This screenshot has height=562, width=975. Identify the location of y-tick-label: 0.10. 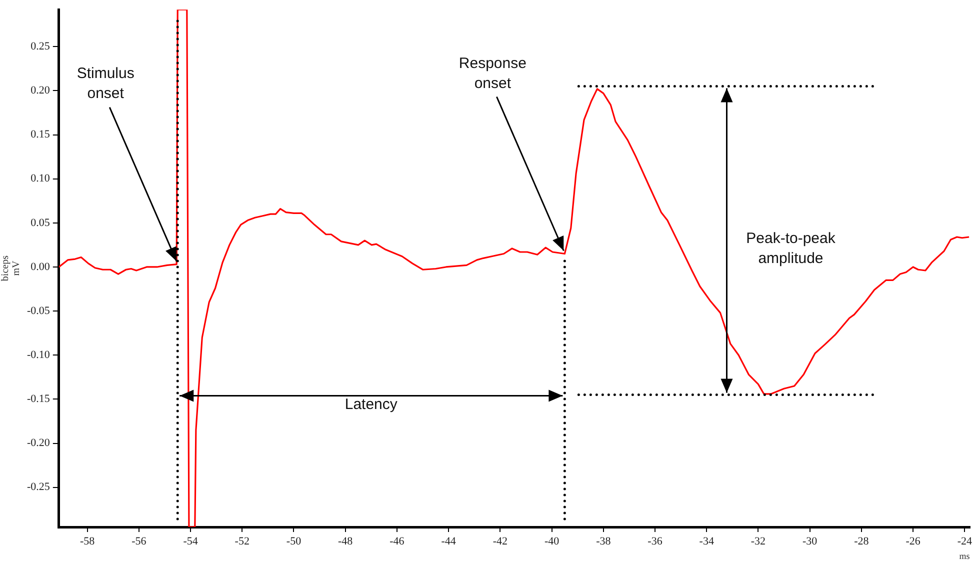
(40, 178).